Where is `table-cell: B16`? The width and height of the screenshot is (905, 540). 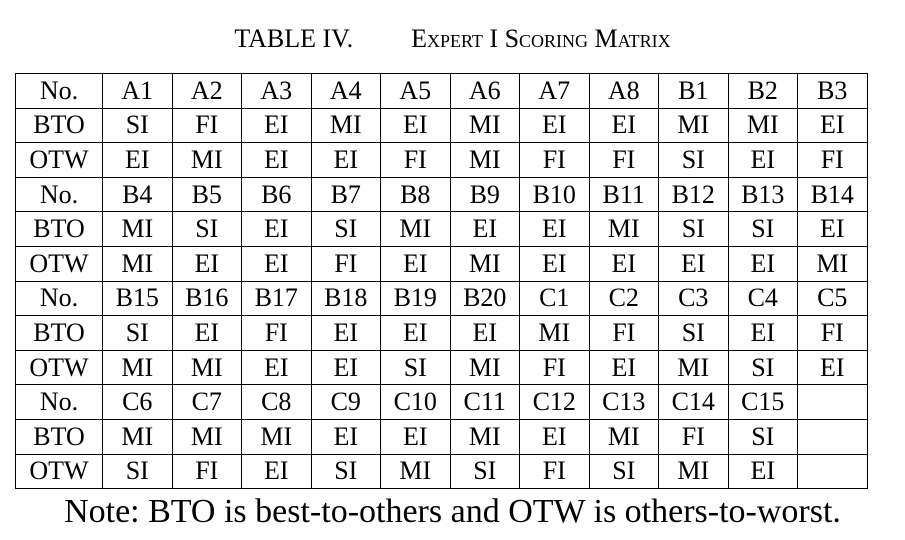 table-cell: B16 is located at coordinates (206, 298).